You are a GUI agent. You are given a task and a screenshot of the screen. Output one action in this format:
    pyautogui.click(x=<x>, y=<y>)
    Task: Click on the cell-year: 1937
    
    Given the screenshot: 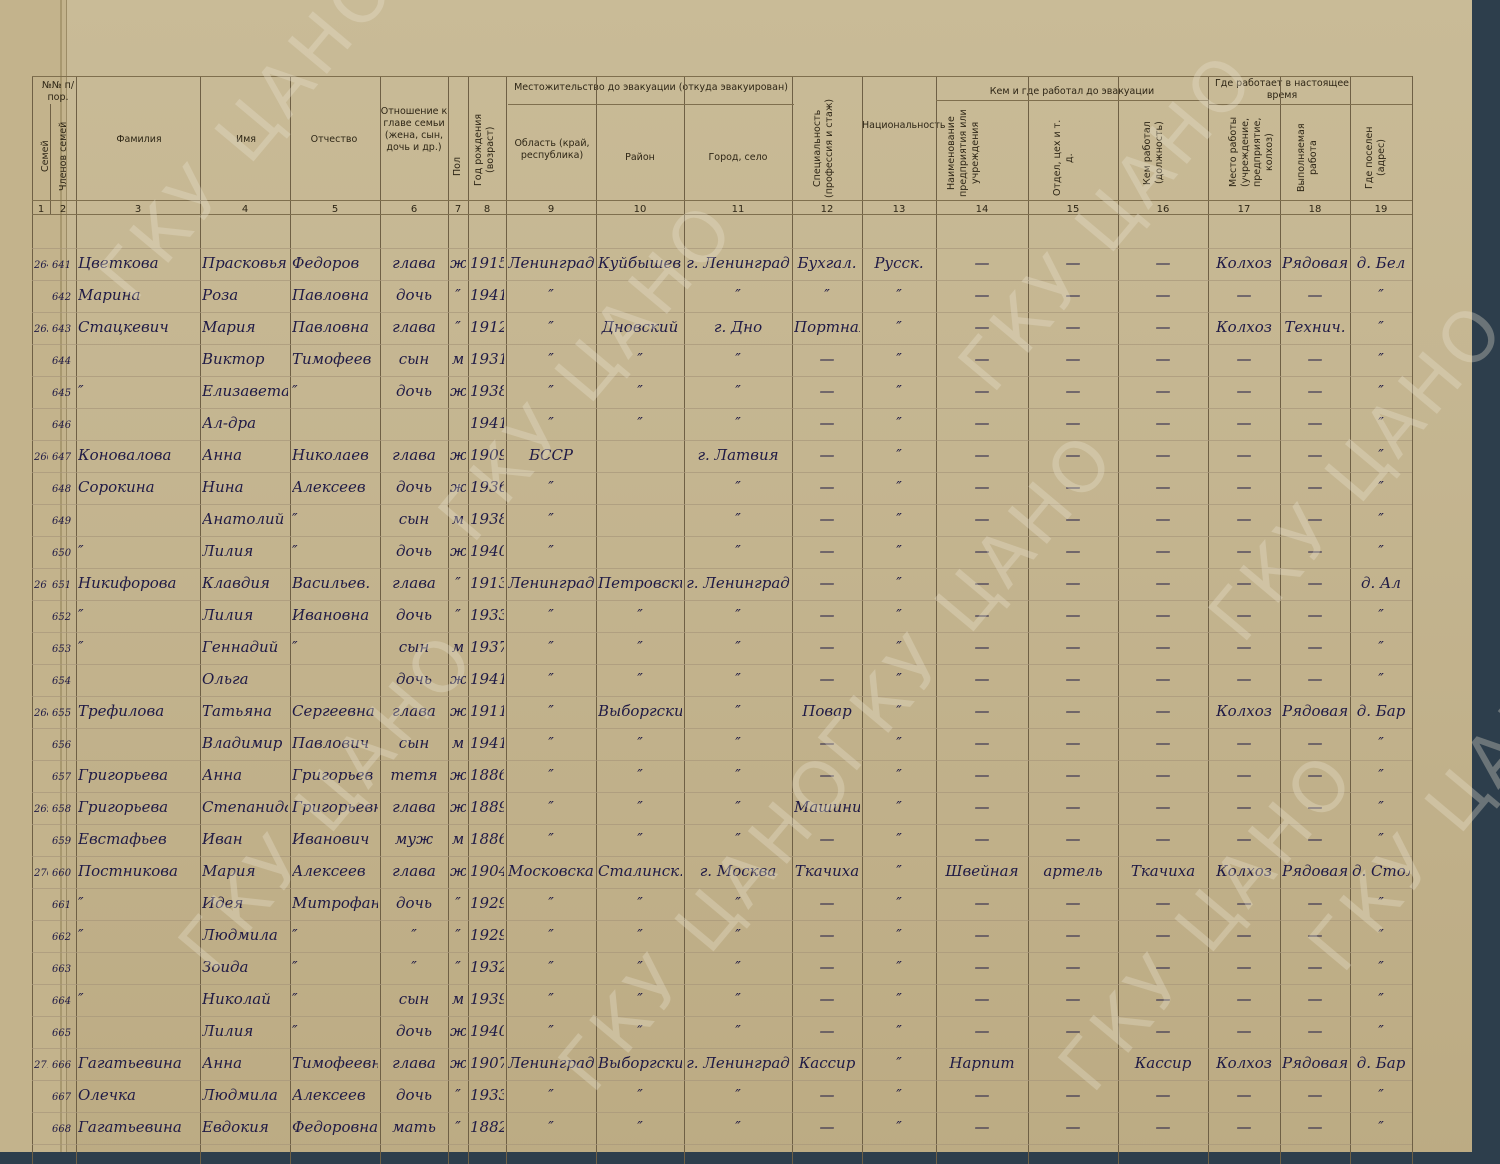 What is the action you would take?
    pyautogui.click(x=487, y=647)
    